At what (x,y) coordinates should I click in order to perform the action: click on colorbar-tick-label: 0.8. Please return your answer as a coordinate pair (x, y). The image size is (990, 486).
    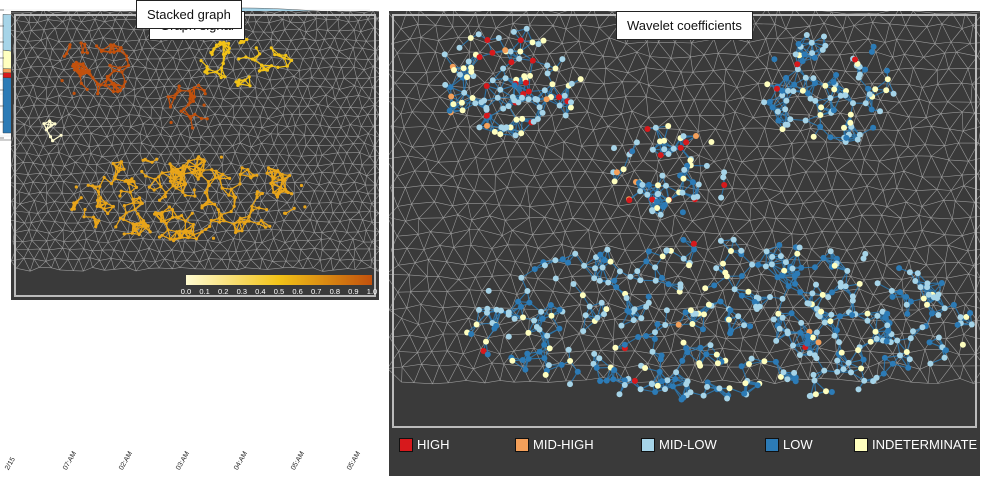
    Looking at the image, I should click on (335, 291).